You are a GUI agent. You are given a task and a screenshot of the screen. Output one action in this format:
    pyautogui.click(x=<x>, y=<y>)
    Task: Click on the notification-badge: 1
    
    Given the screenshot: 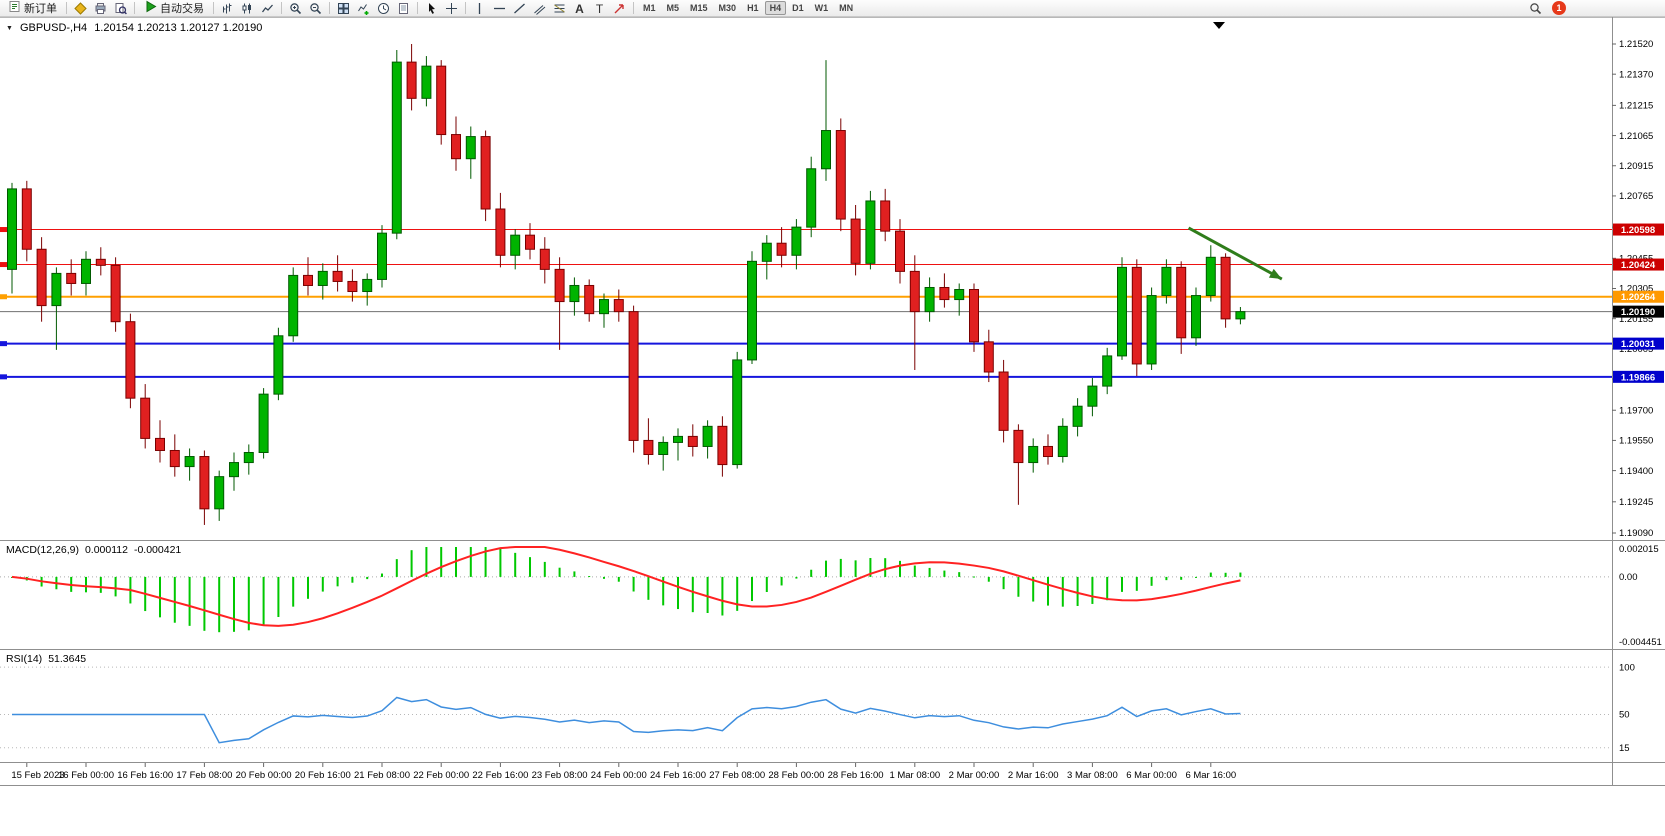 What is the action you would take?
    pyautogui.click(x=1559, y=8)
    